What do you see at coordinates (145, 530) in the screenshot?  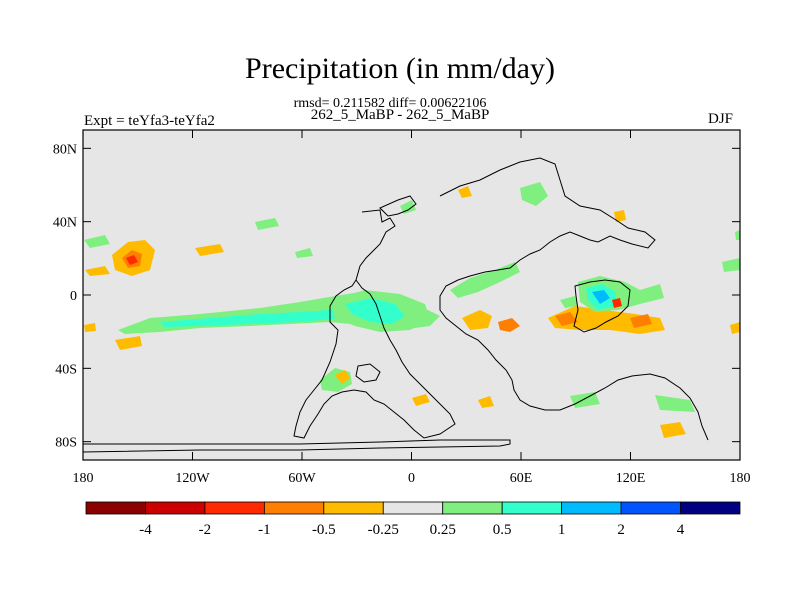 I see `colorbar-label: -4` at bounding box center [145, 530].